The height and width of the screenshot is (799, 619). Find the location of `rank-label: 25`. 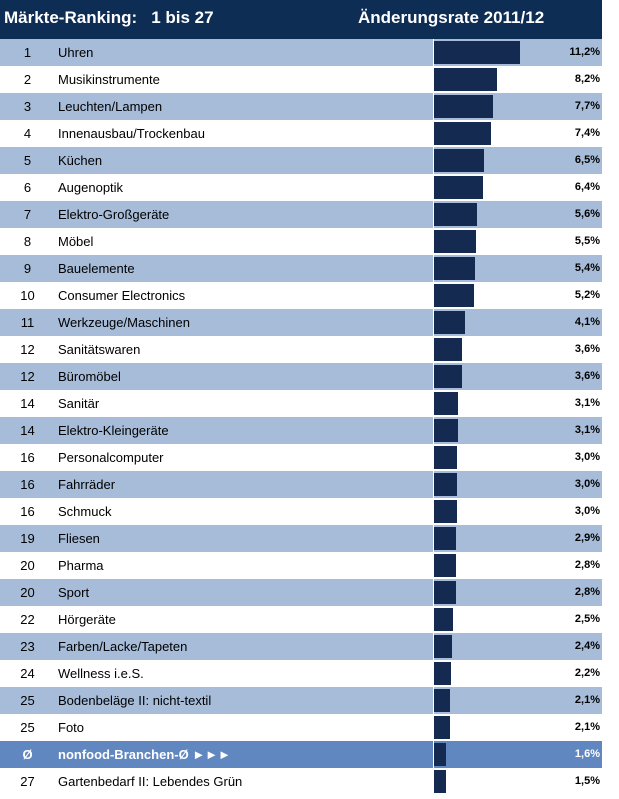

rank-label: 25 is located at coordinates (27, 727).